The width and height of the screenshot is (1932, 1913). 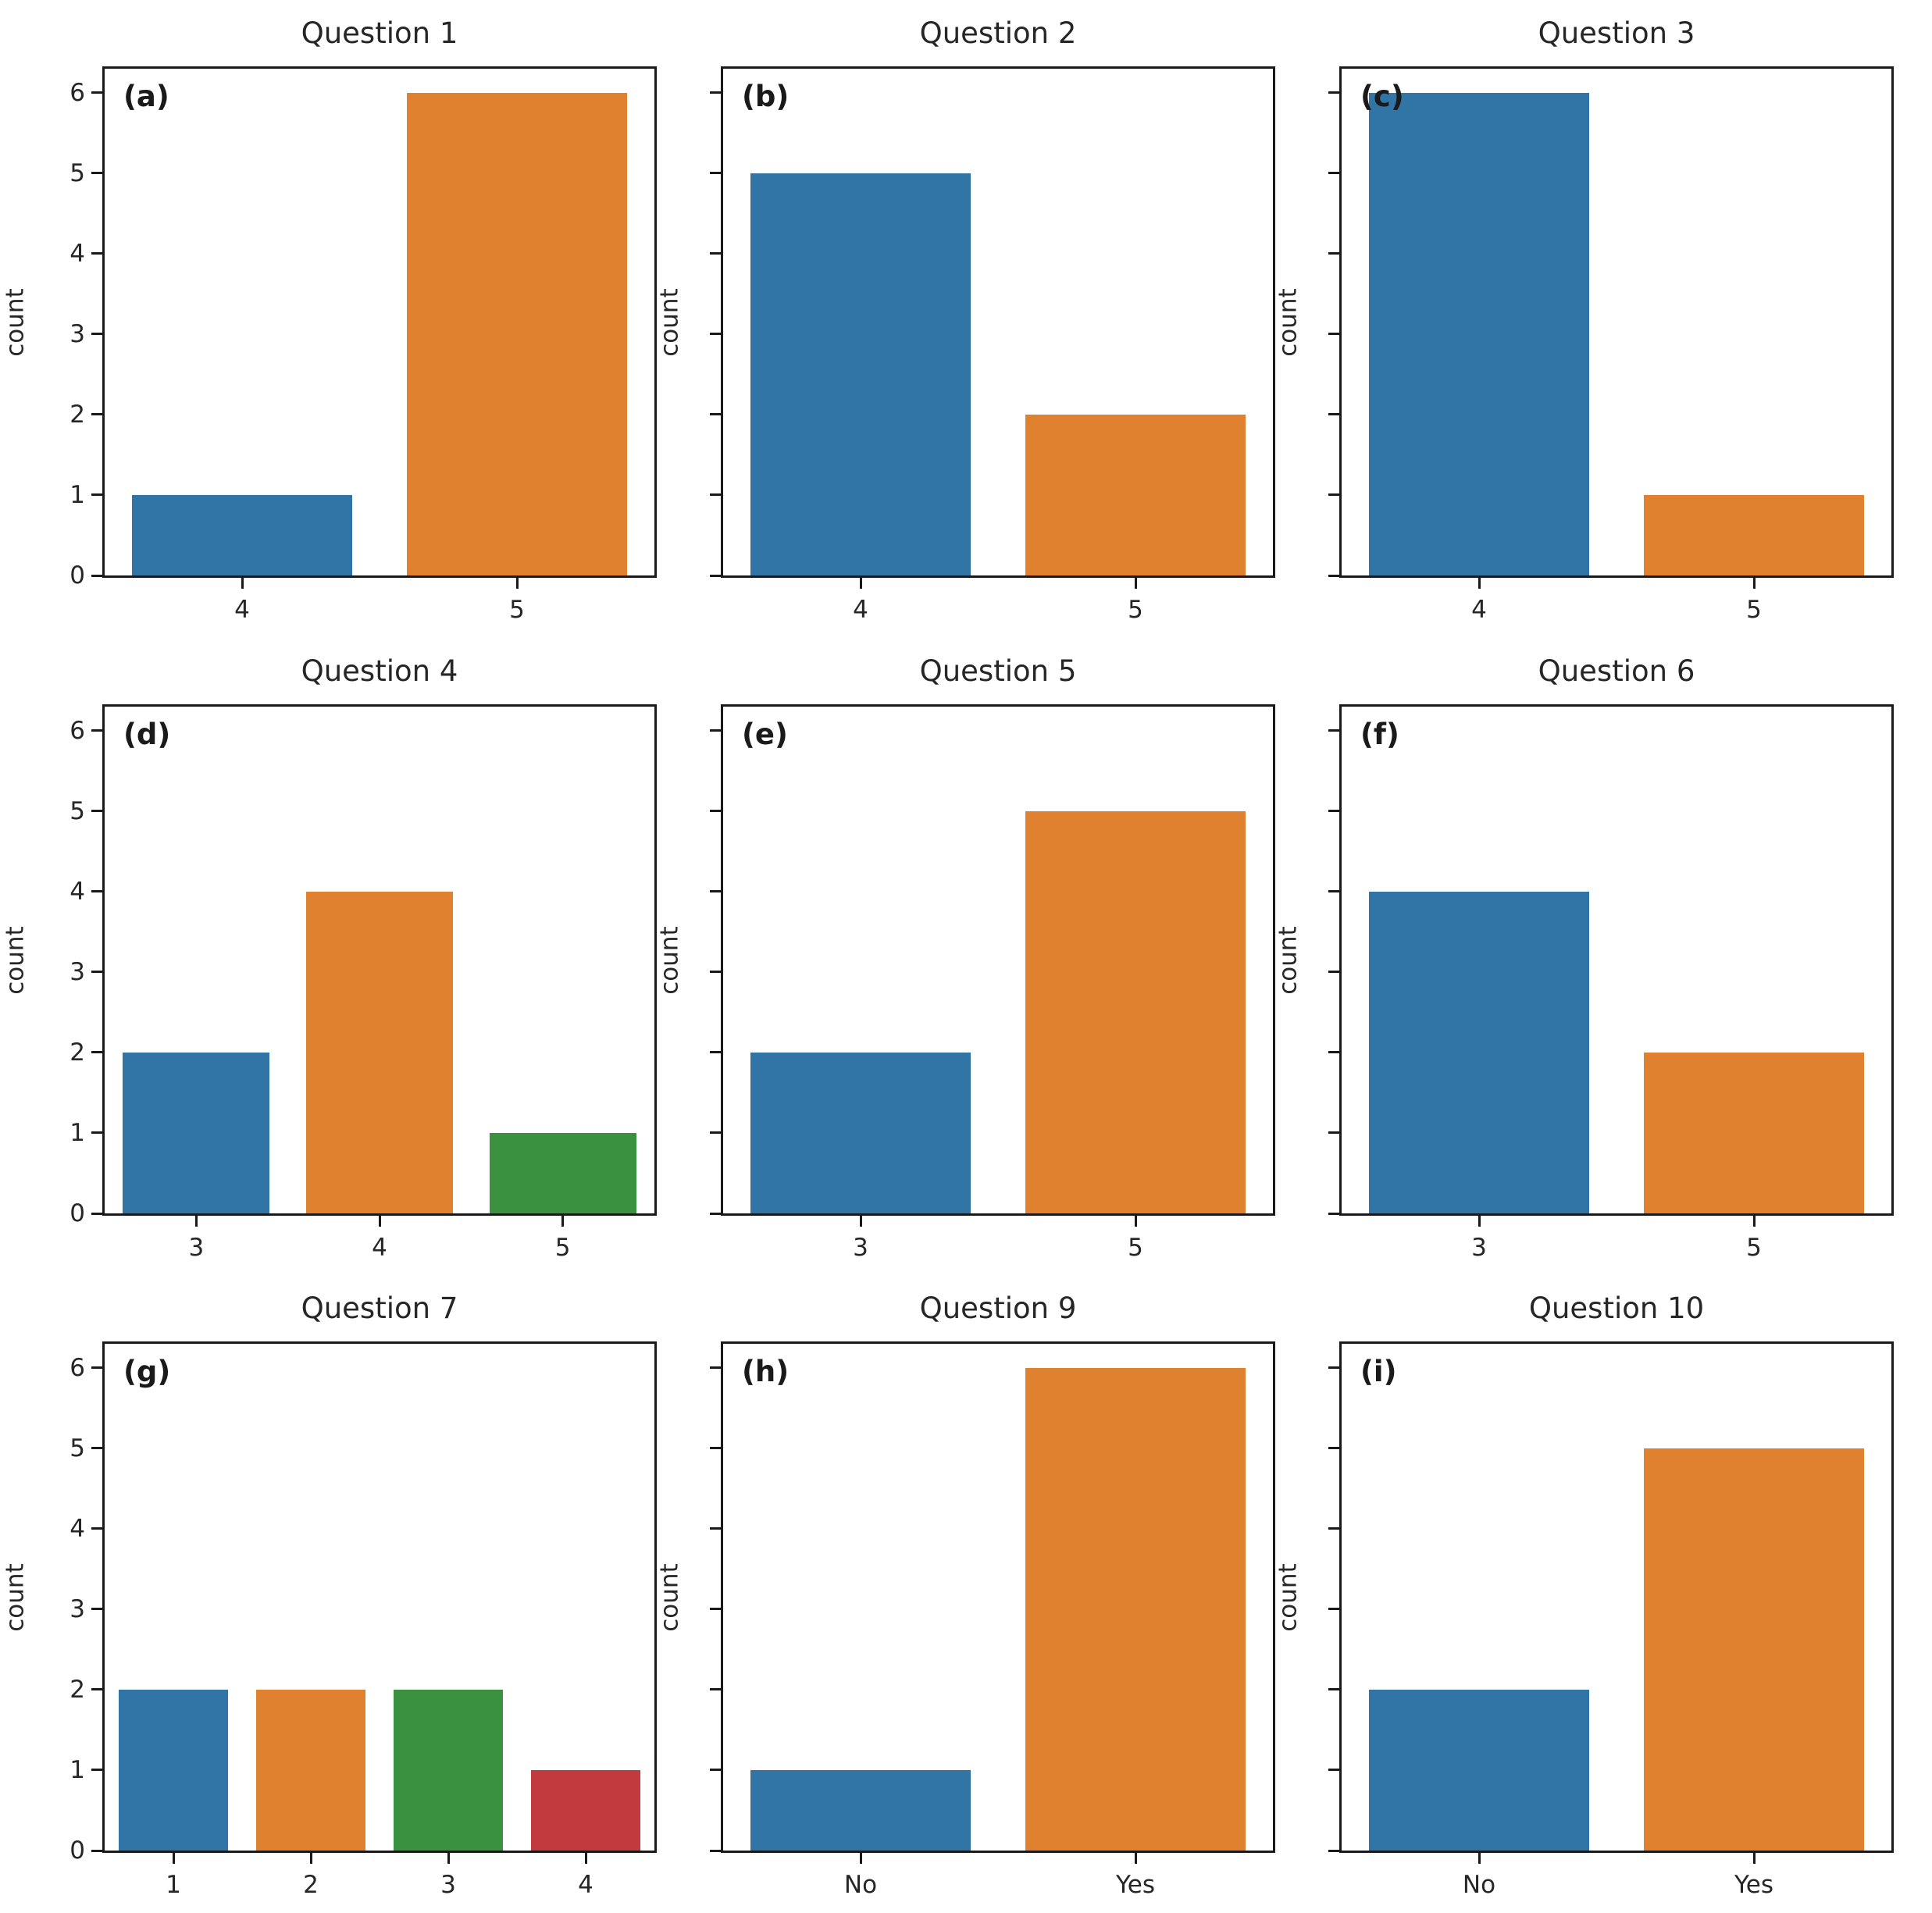 I want to click on panel-letter-label: (h), so click(x=766, y=1372).